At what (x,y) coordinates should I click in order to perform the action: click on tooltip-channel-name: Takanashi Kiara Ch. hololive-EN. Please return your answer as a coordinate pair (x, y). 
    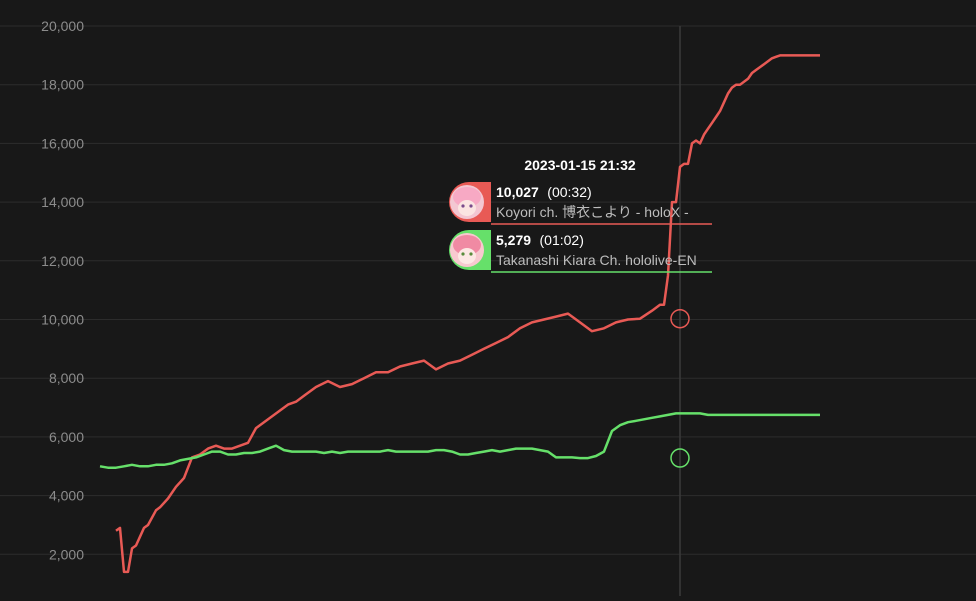
    Looking at the image, I should click on (596, 260).